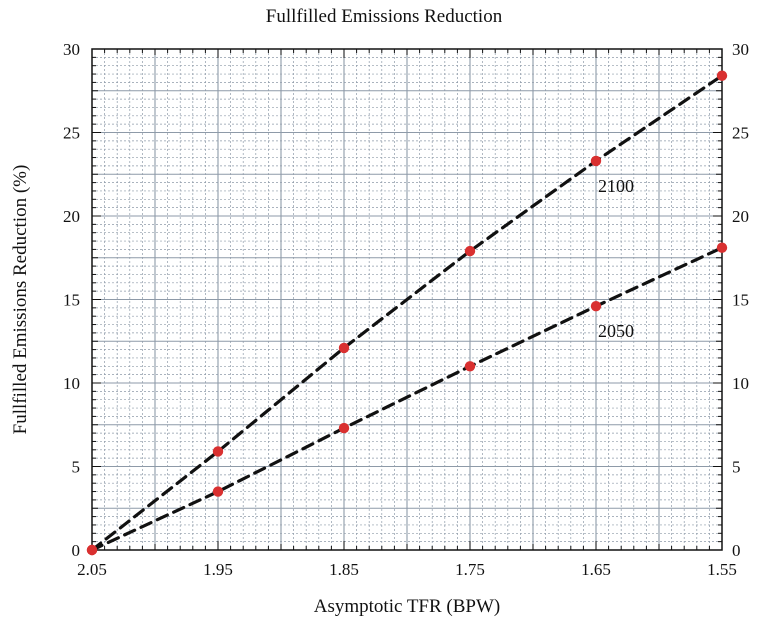 This screenshot has width=768, height=627. Describe the element at coordinates (218, 569) in the screenshot. I see `x-tick-label: 1.95` at that location.